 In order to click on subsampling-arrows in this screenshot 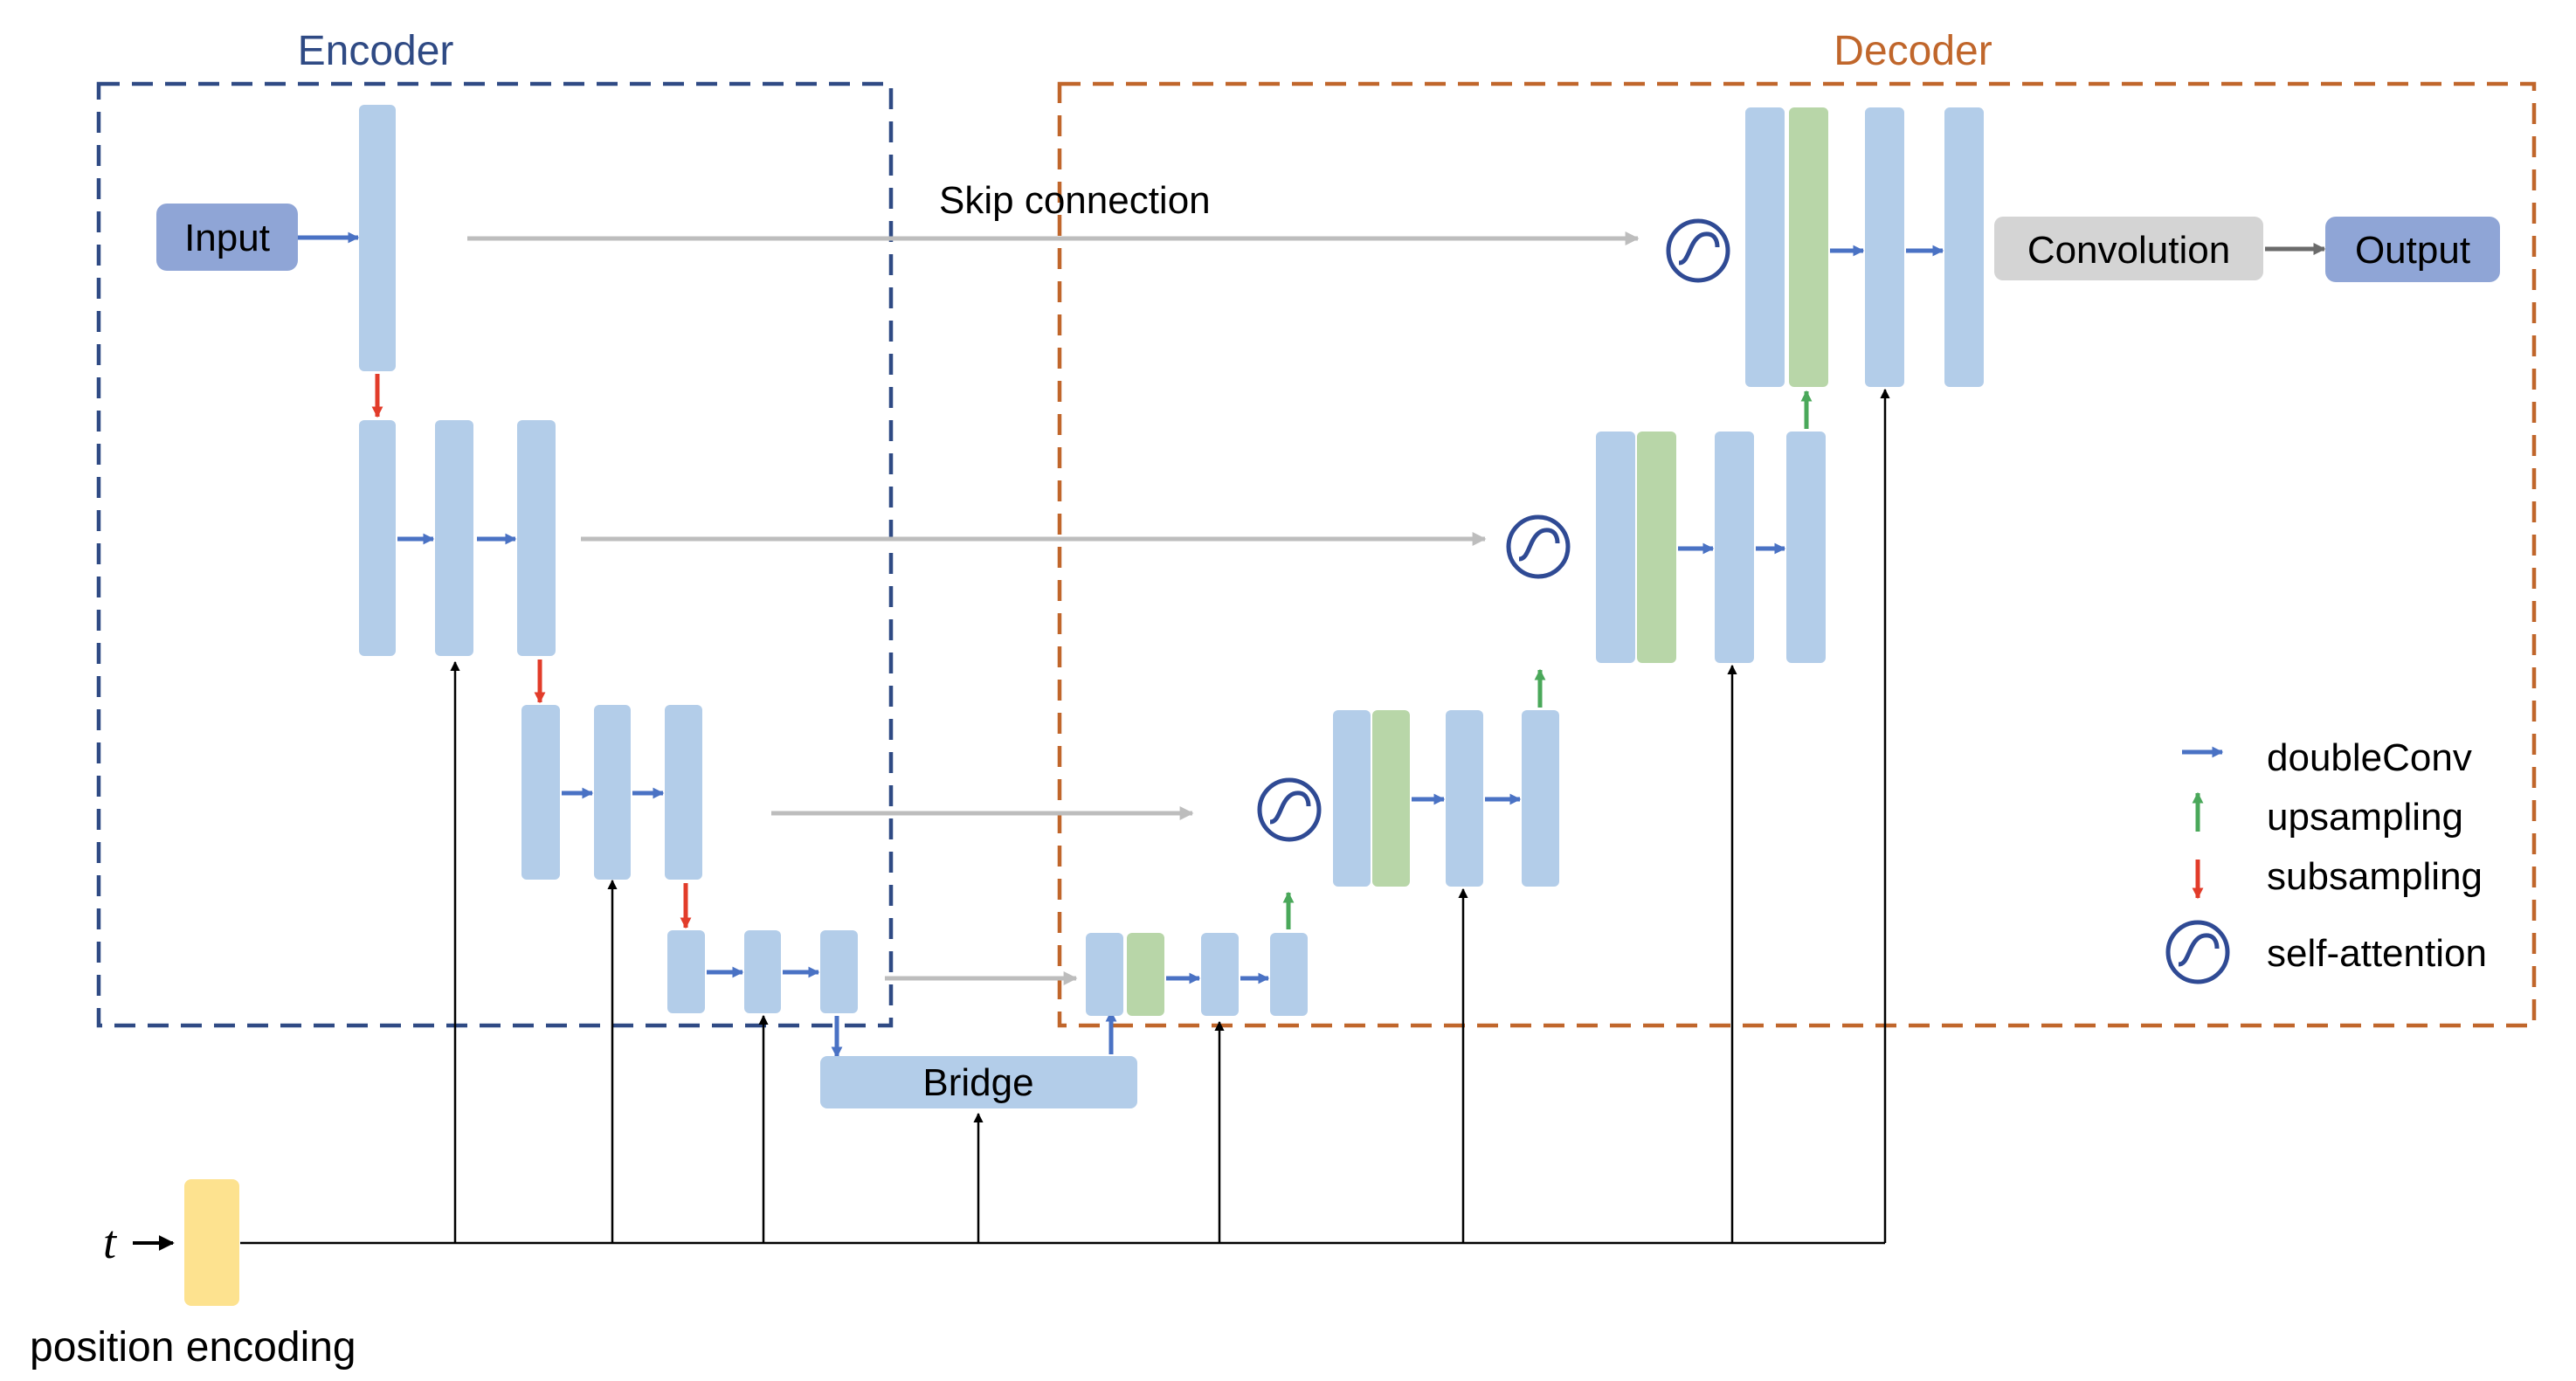, I will do `click(531, 651)`.